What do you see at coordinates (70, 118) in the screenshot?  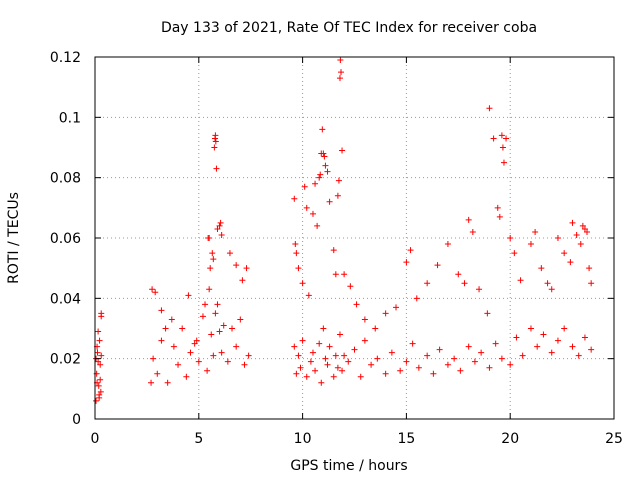 I see `y-tick-label: 0.1` at bounding box center [70, 118].